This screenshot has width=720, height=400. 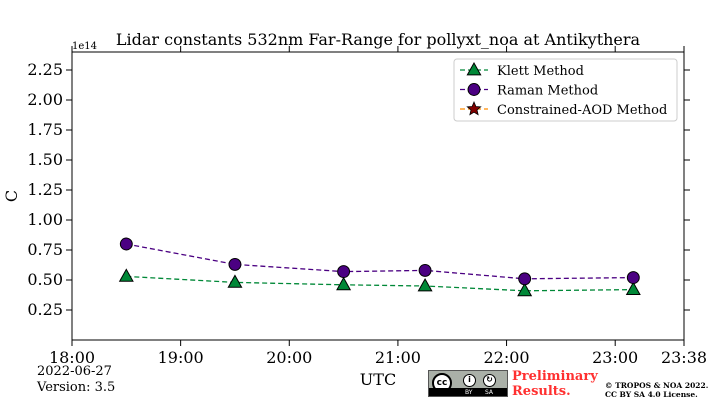 I want to click on y-tick-label: 2.00, so click(x=45, y=99).